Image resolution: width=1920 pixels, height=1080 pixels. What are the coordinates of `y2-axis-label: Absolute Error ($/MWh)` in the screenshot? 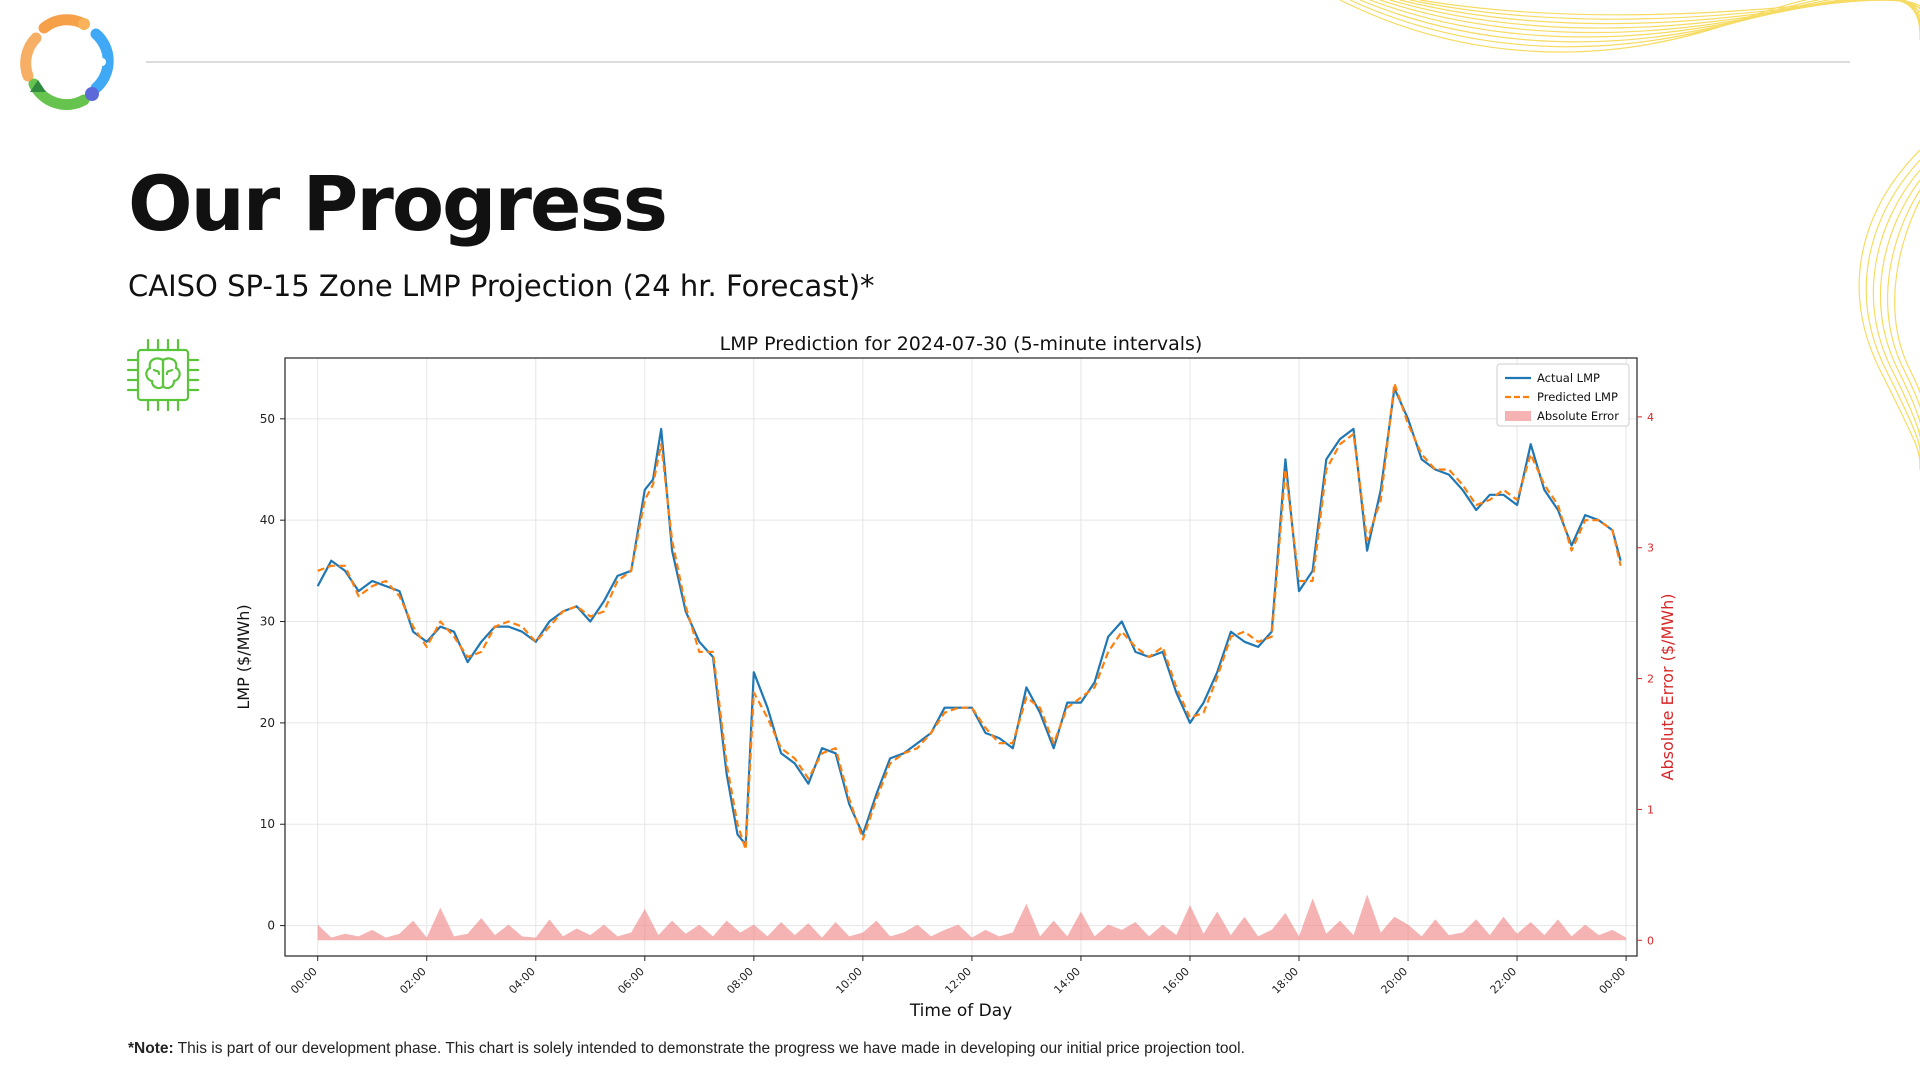 It's located at (1667, 687).